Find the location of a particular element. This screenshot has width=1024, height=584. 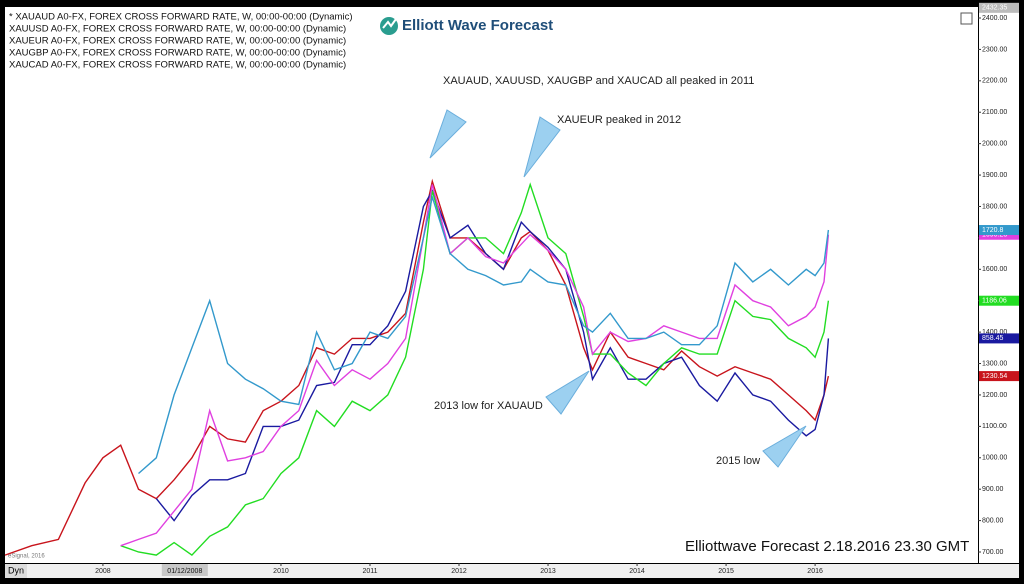

mode-box is located at coordinates (16, 571).